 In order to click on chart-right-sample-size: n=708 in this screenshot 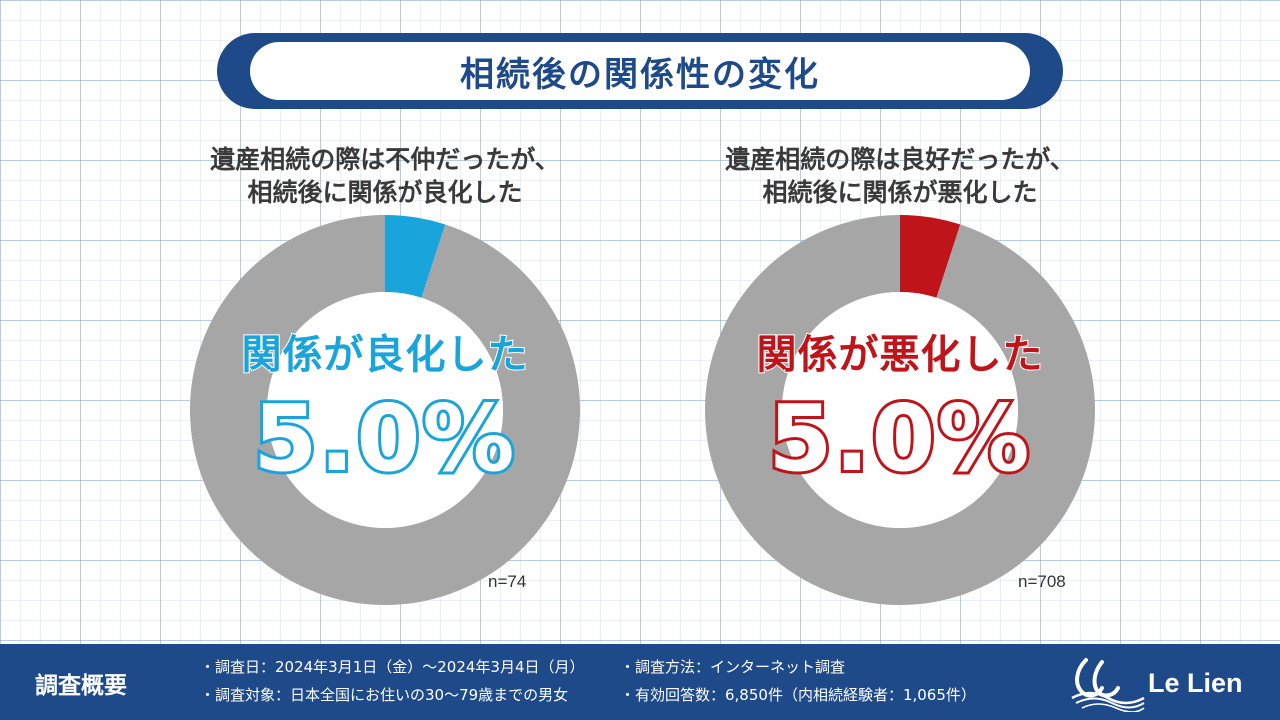, I will do `click(1042, 581)`.